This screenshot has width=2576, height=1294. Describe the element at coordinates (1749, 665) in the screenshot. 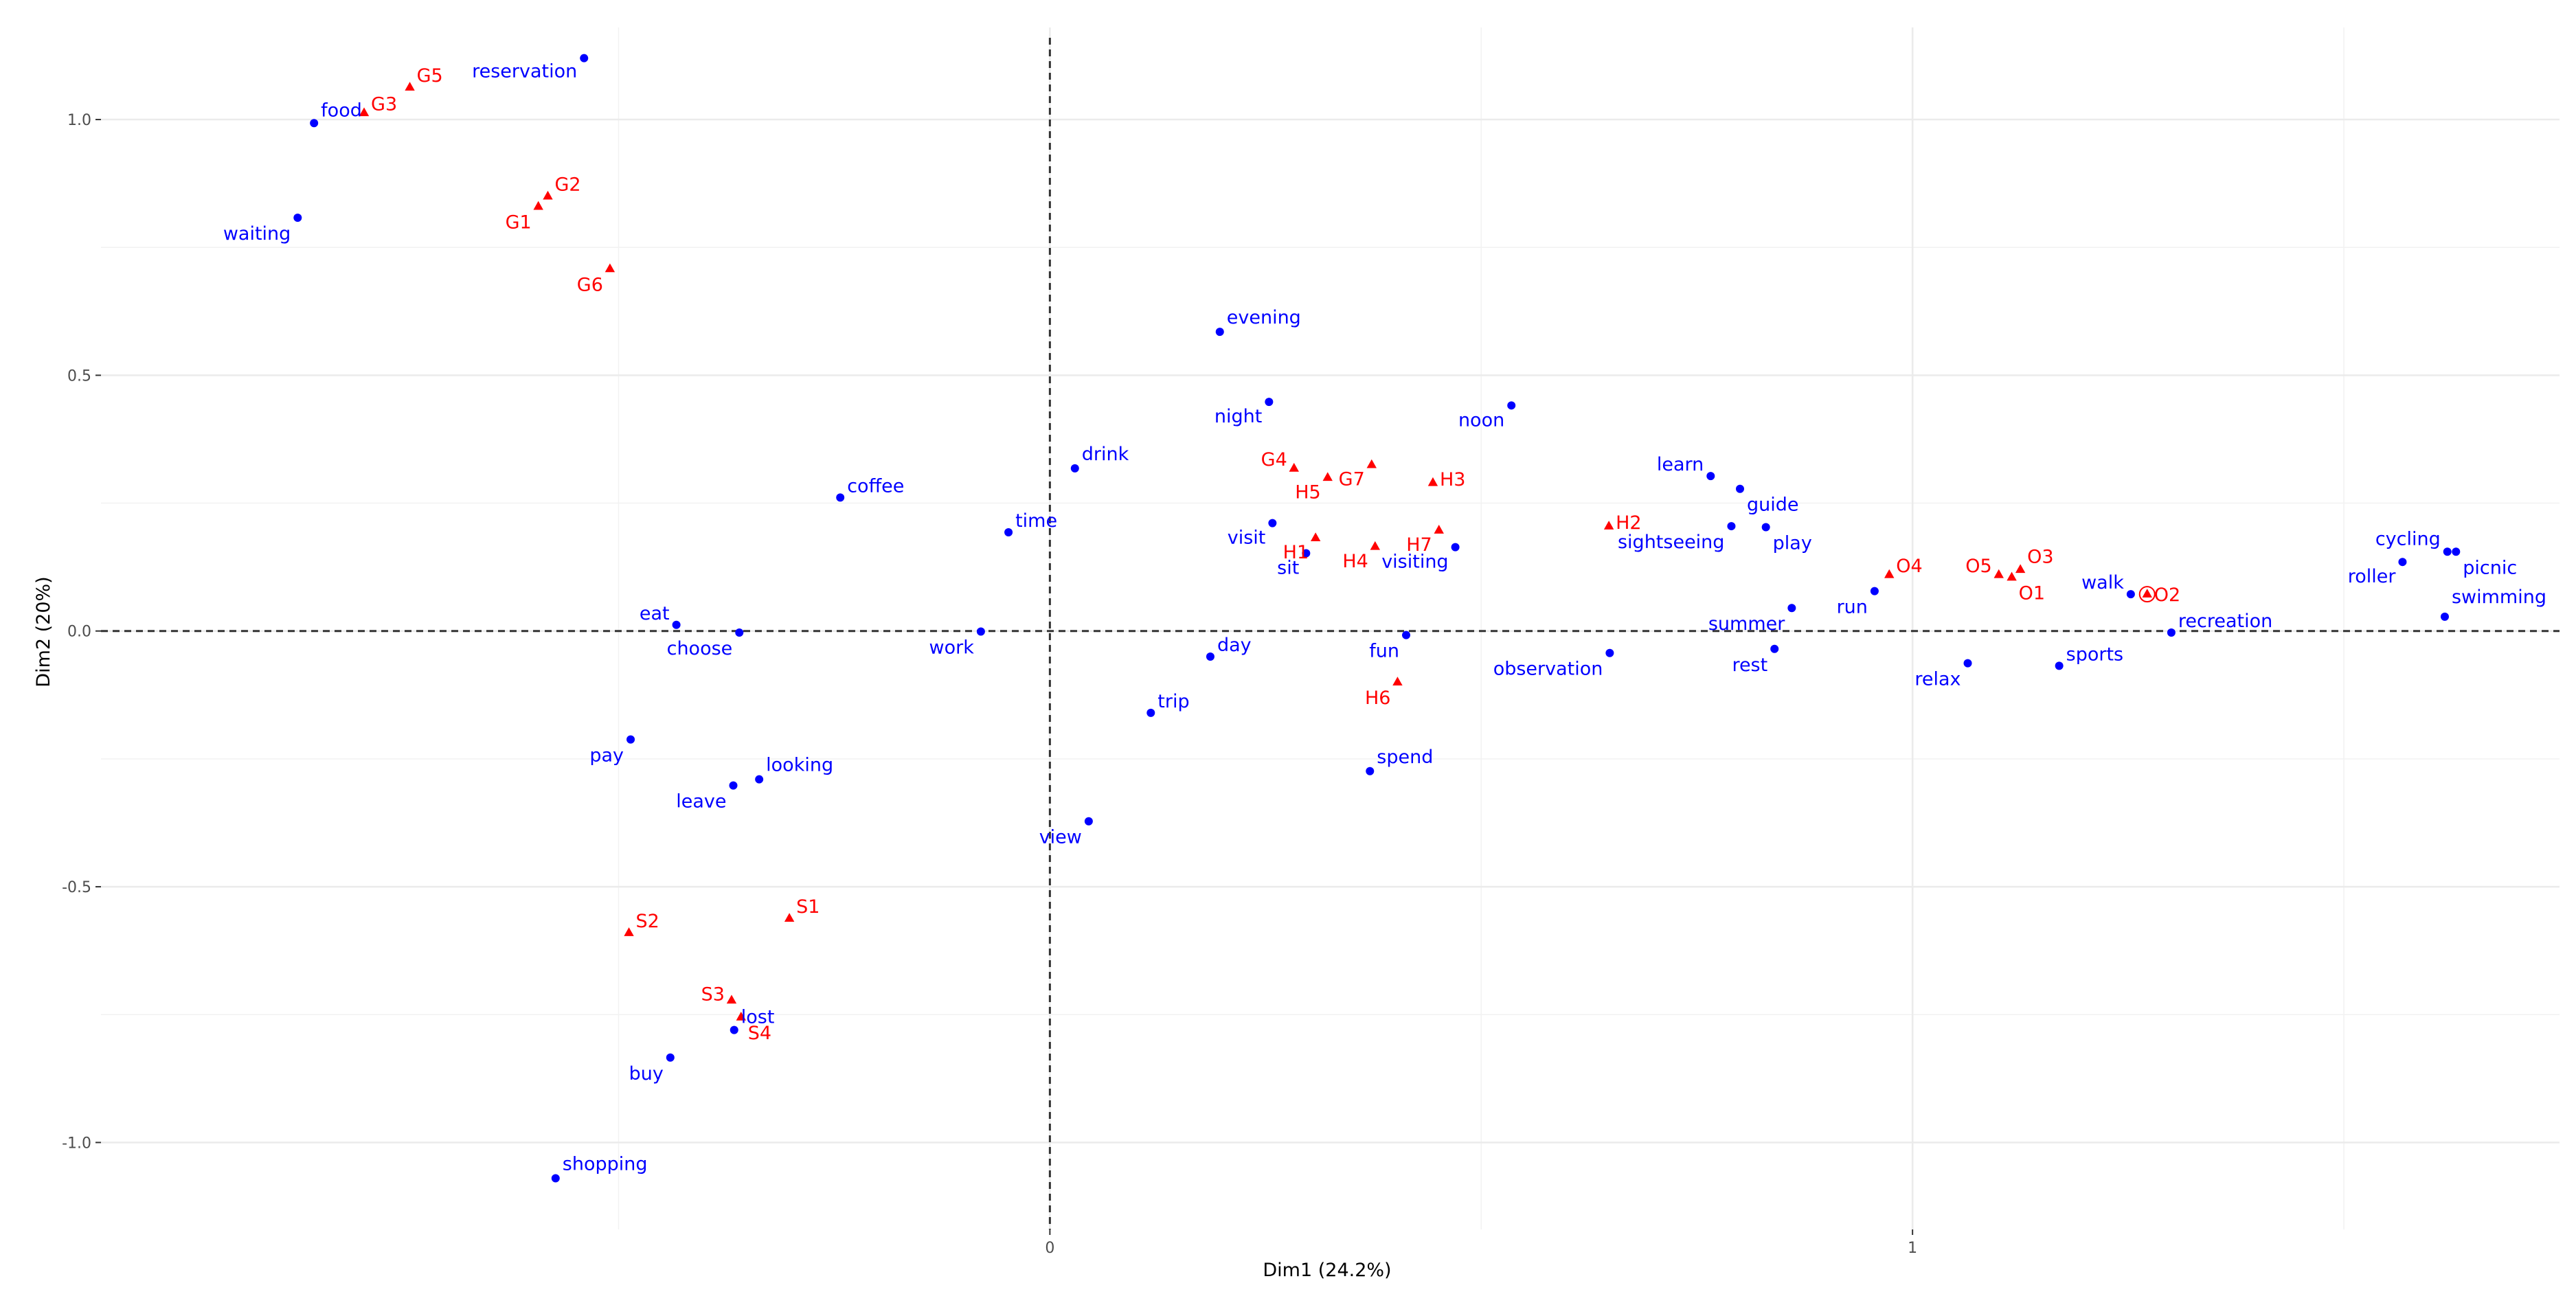

I see `label-rest: rest` at that location.